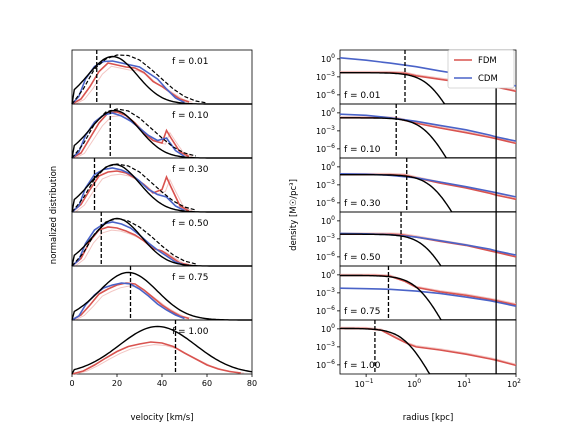 This screenshot has width=576, height=432. Describe the element at coordinates (488, 79) in the screenshot. I see `legend-cdm-label: CDM` at that location.